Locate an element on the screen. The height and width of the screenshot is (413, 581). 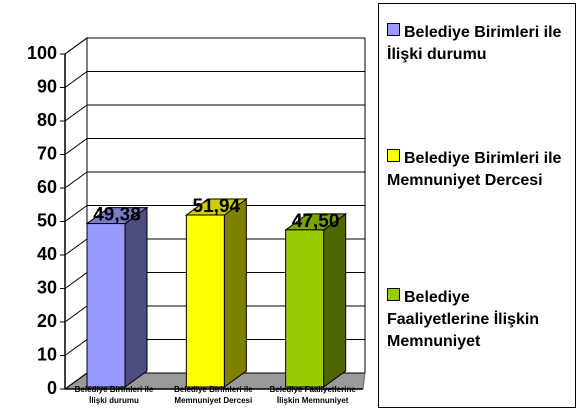
y-tick-label: 30 is located at coordinates (47, 287).